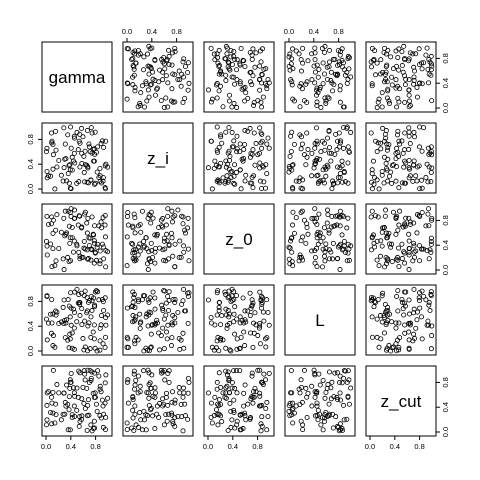 This screenshot has height=480, width=480. What do you see at coordinates (445, 83) in the screenshot?
I see `y-tick-label: 0.4` at bounding box center [445, 83].